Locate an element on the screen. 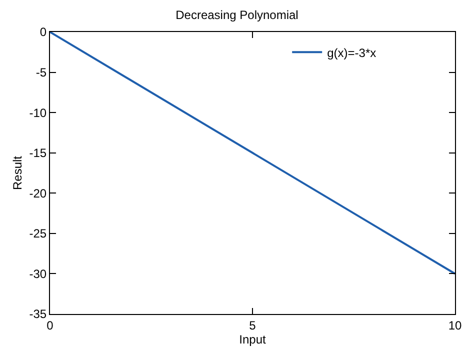 This screenshot has width=474, height=355. y-tick-label: -25 is located at coordinates (38, 233).